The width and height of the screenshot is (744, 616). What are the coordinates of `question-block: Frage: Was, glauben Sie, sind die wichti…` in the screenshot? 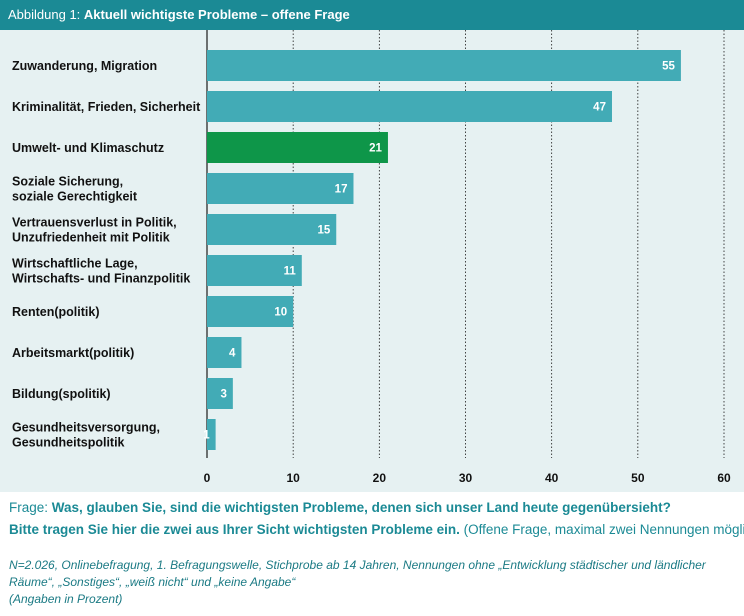 It's located at (376, 519).